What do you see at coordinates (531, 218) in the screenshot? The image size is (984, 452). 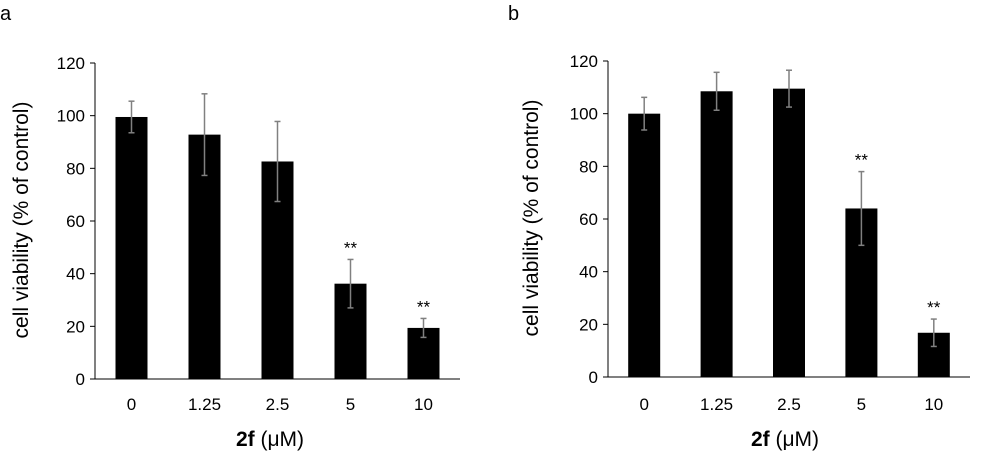 I see `y-axis-label-b: cell viability (% of control)` at bounding box center [531, 218].